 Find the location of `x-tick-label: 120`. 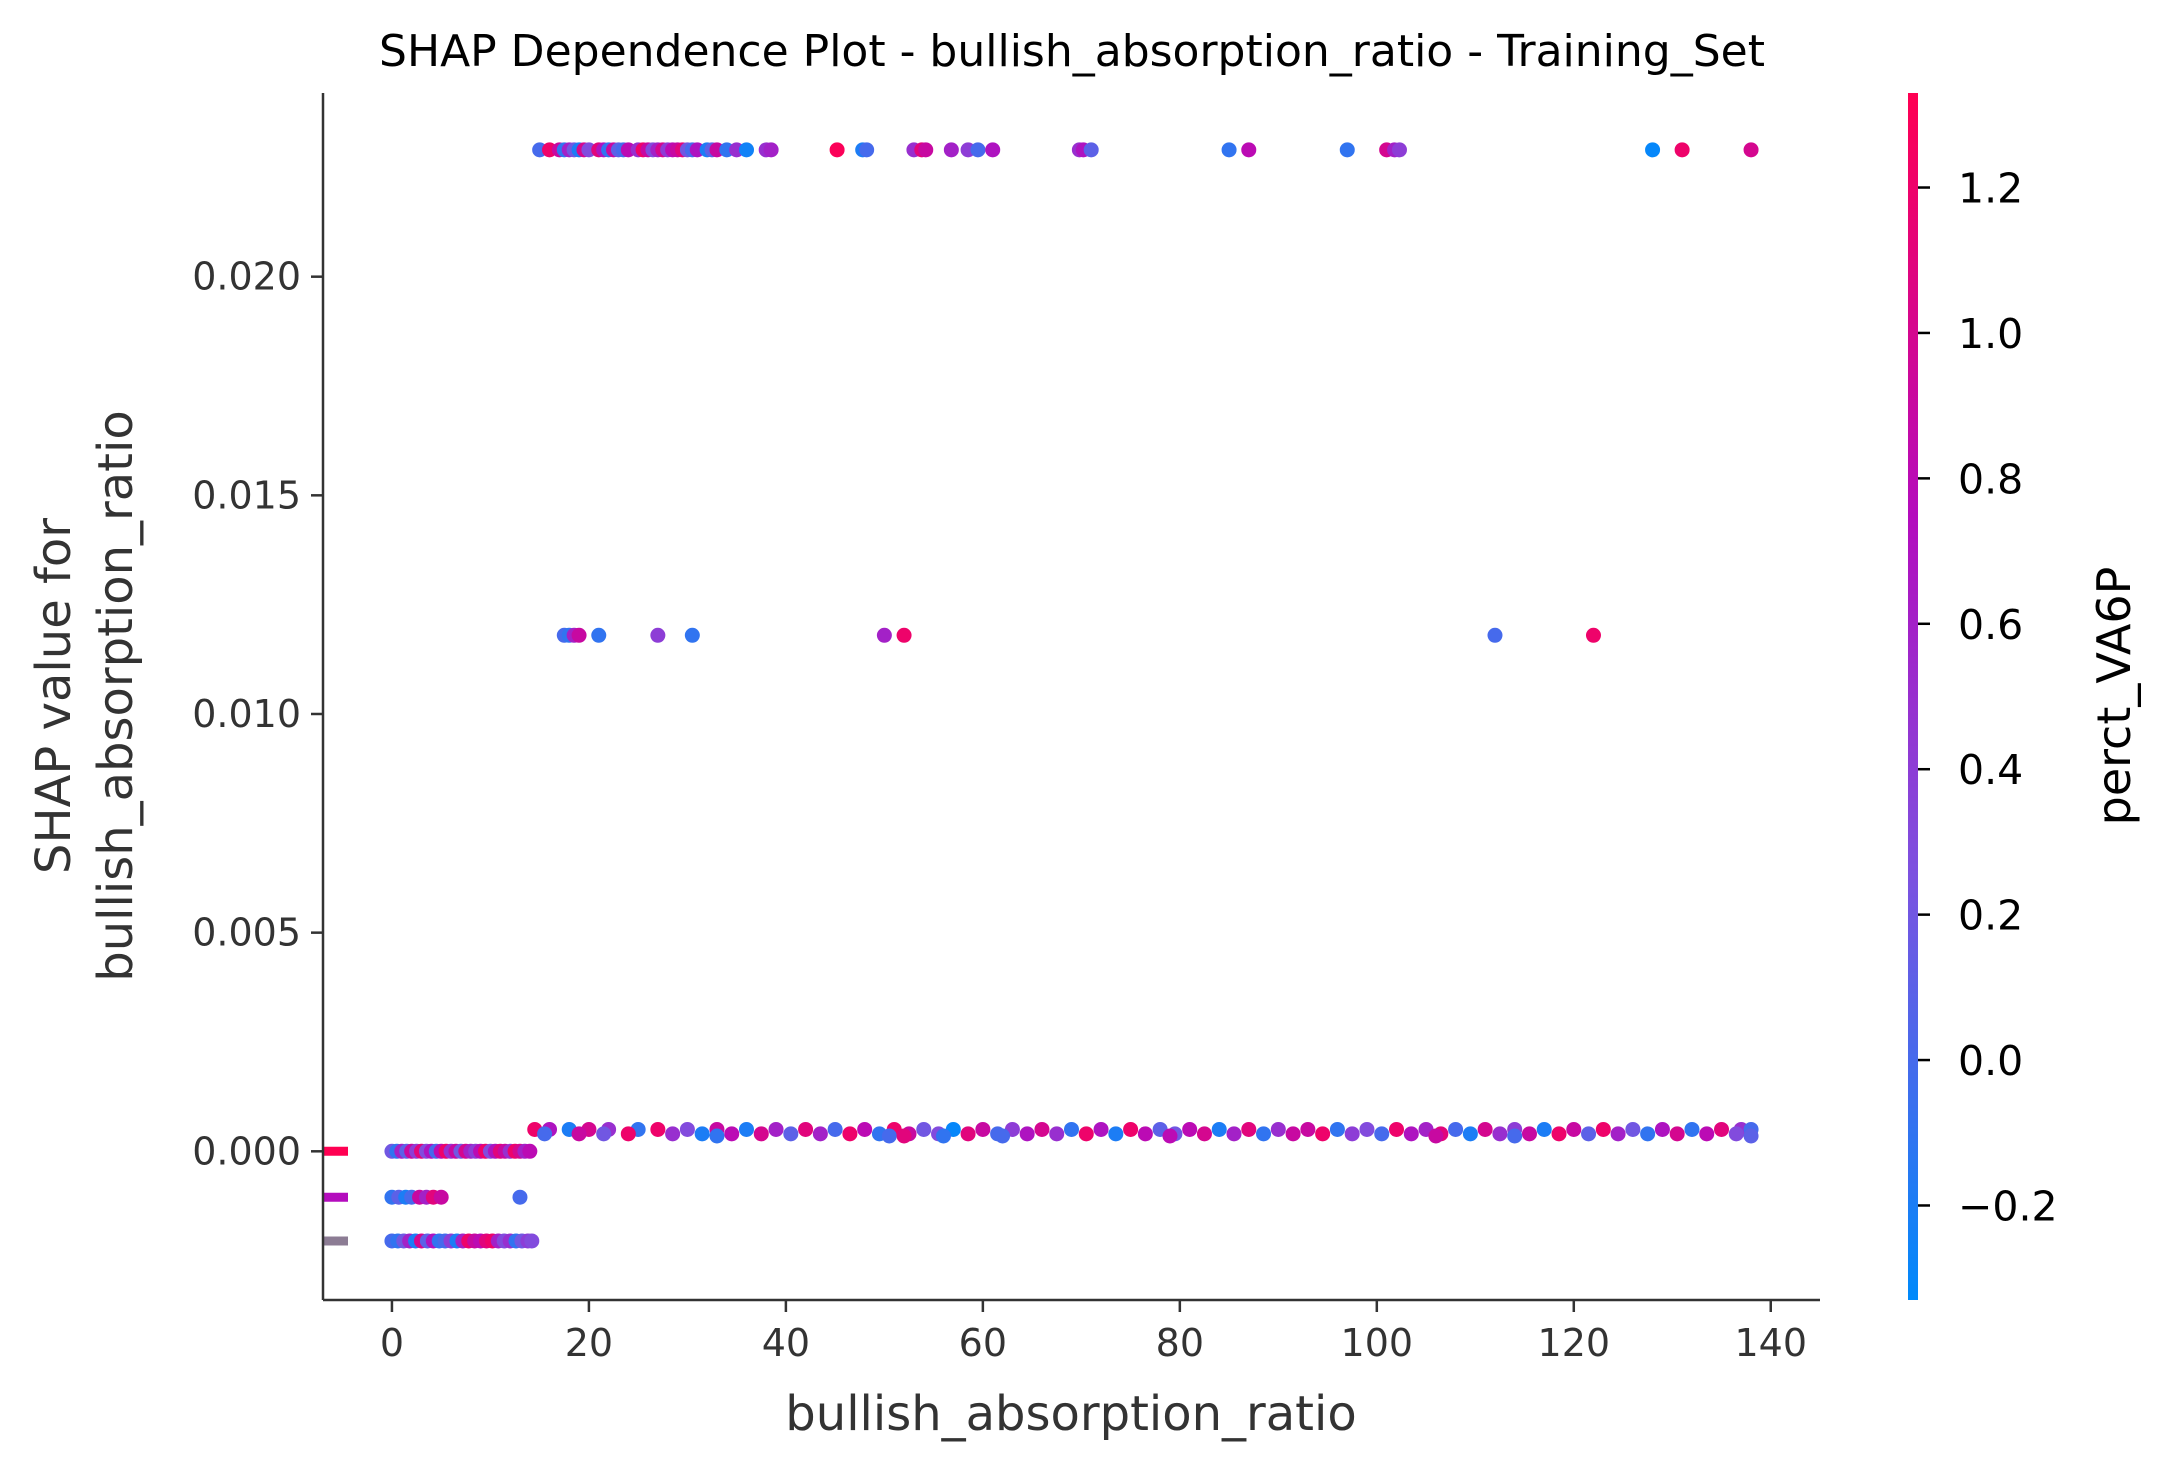

x-tick-label: 120 is located at coordinates (1574, 1343).